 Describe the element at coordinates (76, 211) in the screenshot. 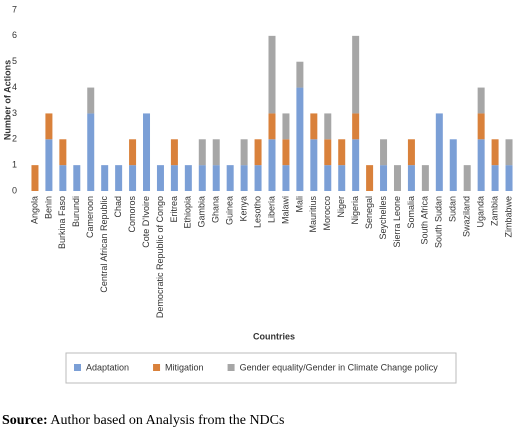

I see `x-tick-label: Burundi` at that location.